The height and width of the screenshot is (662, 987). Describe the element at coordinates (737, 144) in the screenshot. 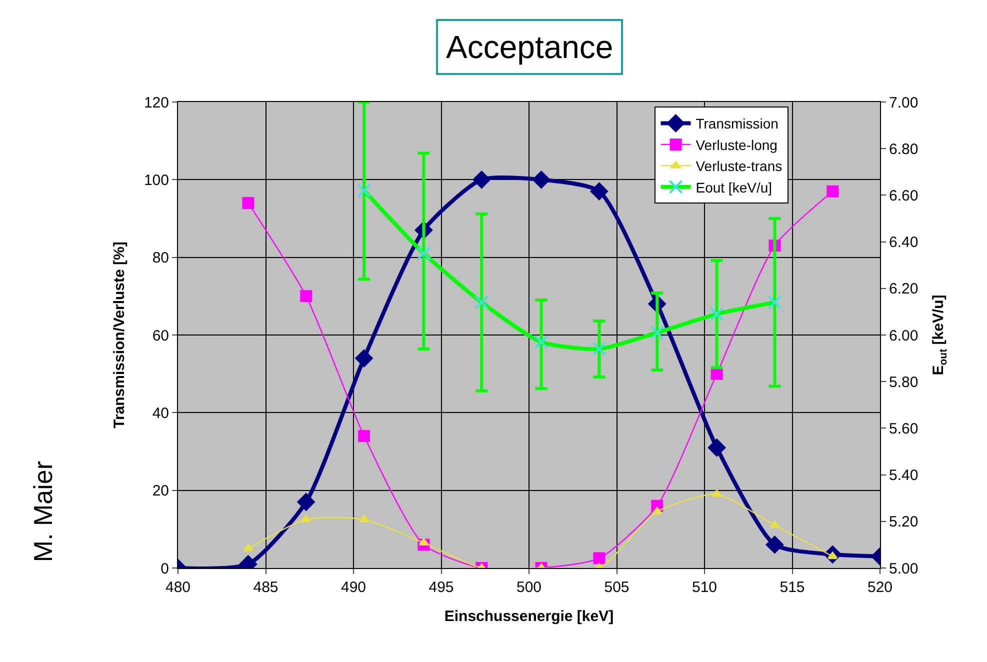

I see `legend-label: Verluste-long` at that location.